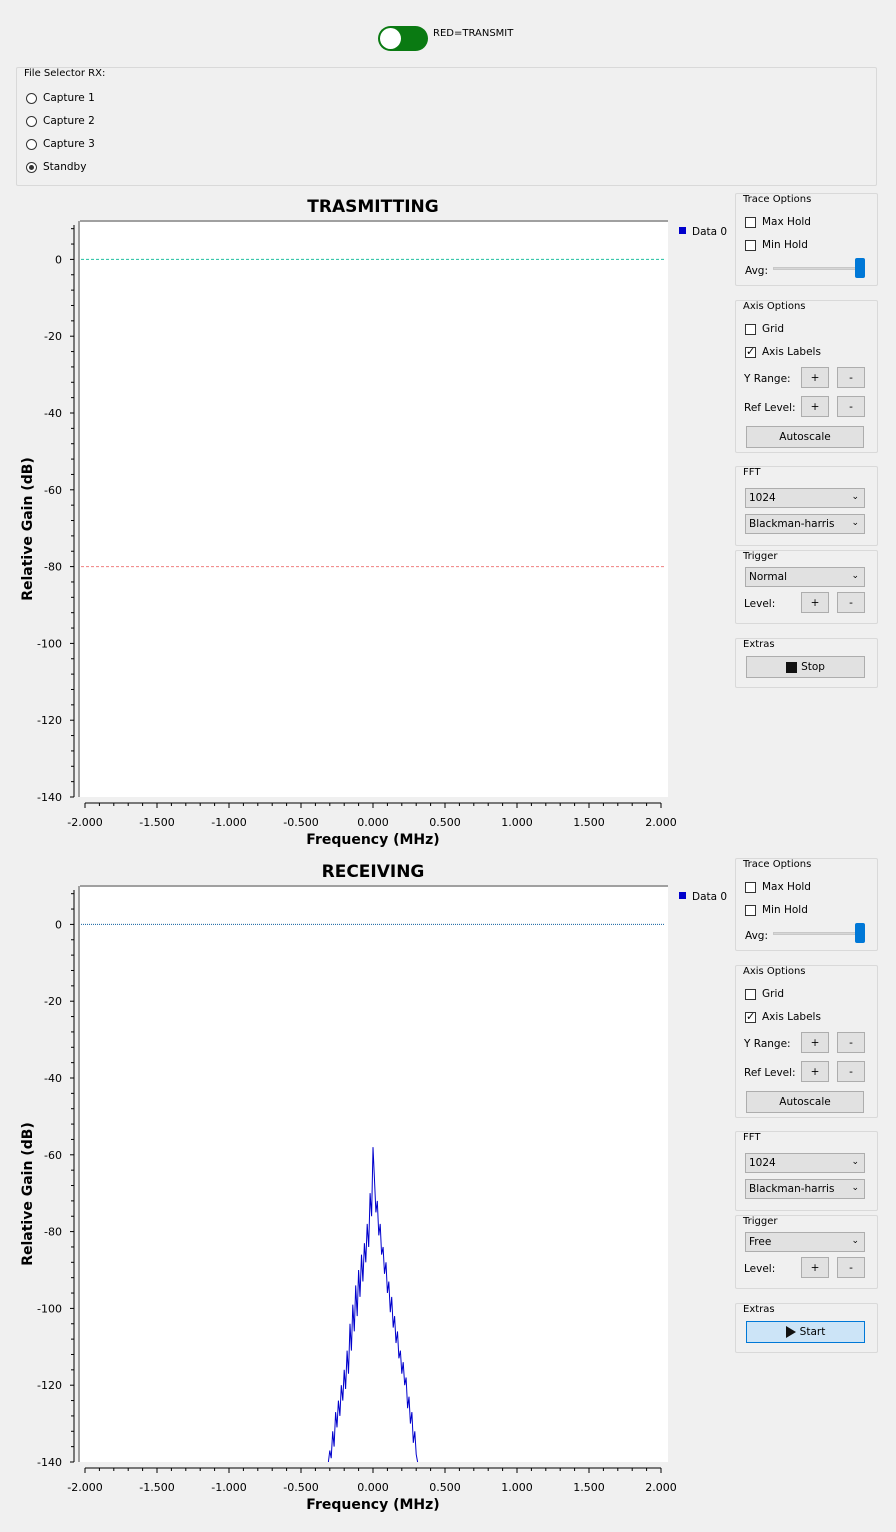  I want to click on x-tick-label: 0.000, so click(373, 1487).